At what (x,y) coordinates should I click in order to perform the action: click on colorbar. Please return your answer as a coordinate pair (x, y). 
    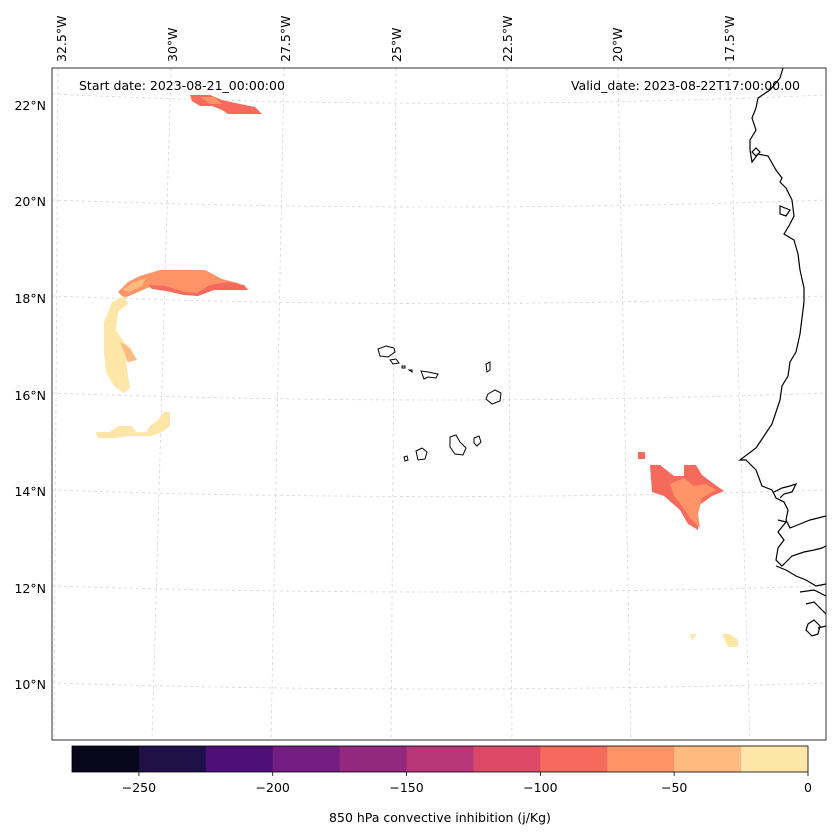
    Looking at the image, I should click on (440, 759).